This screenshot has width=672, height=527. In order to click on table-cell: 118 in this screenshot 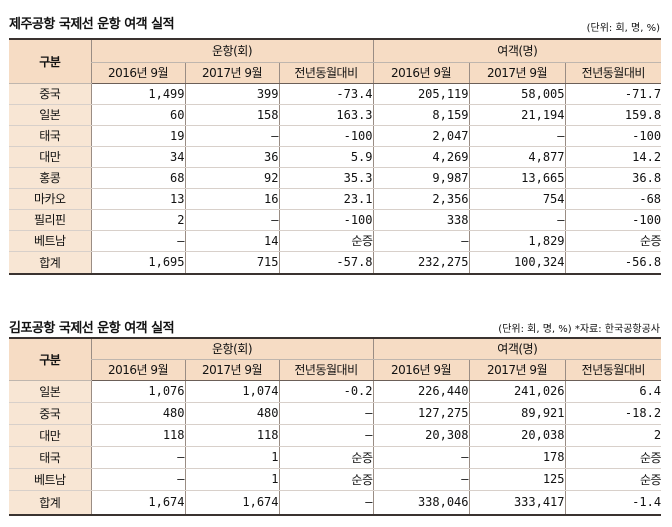, I will do `click(137, 435)`.